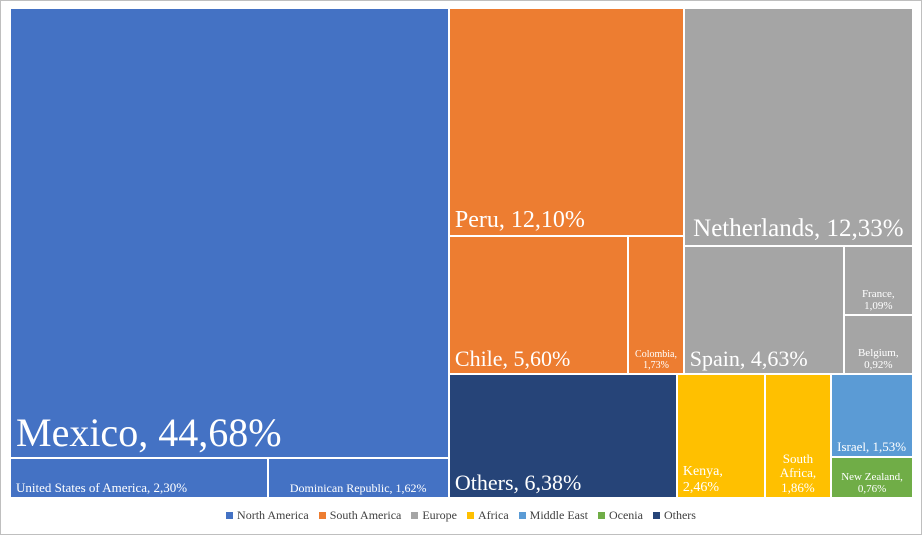 Image resolution: width=922 pixels, height=535 pixels. I want to click on treemap-cell: Spain, 4,63%, so click(763, 310).